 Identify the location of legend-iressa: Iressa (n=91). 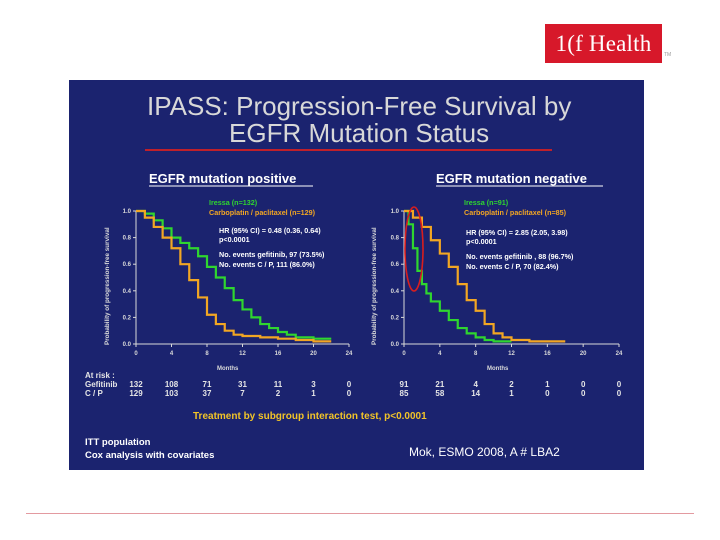
(486, 202).